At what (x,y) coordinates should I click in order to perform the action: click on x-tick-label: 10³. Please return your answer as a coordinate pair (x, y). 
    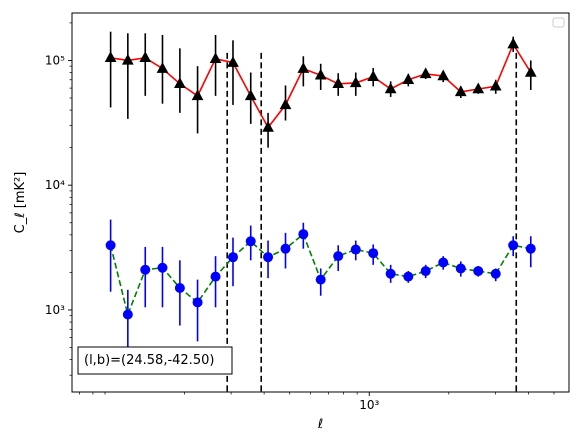
    Looking at the image, I should click on (369, 405).